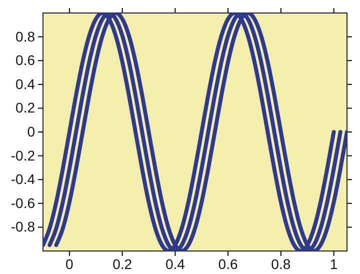 The height and width of the screenshot is (274, 360). What do you see at coordinates (23, 226) in the screenshot?
I see `y-tick-label: -0.8` at bounding box center [23, 226].